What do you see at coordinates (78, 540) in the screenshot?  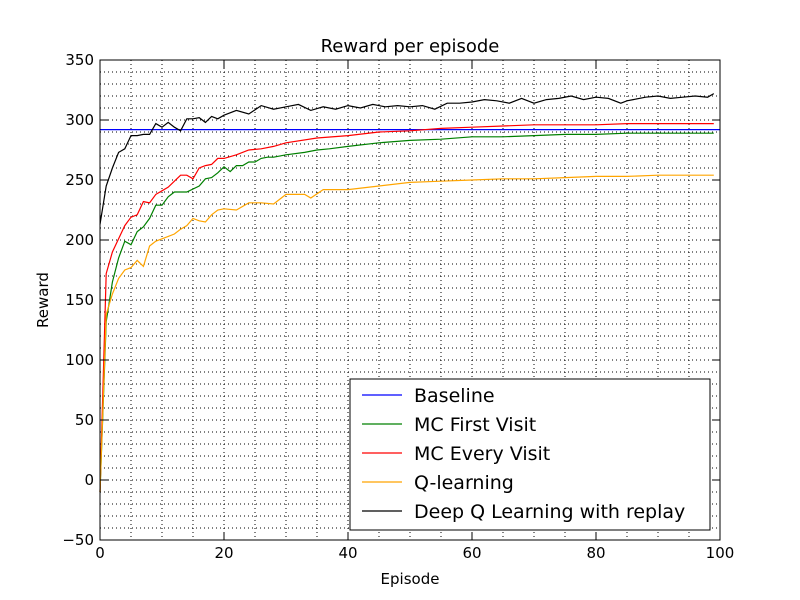 I see `y-tick-label: −50` at bounding box center [78, 540].